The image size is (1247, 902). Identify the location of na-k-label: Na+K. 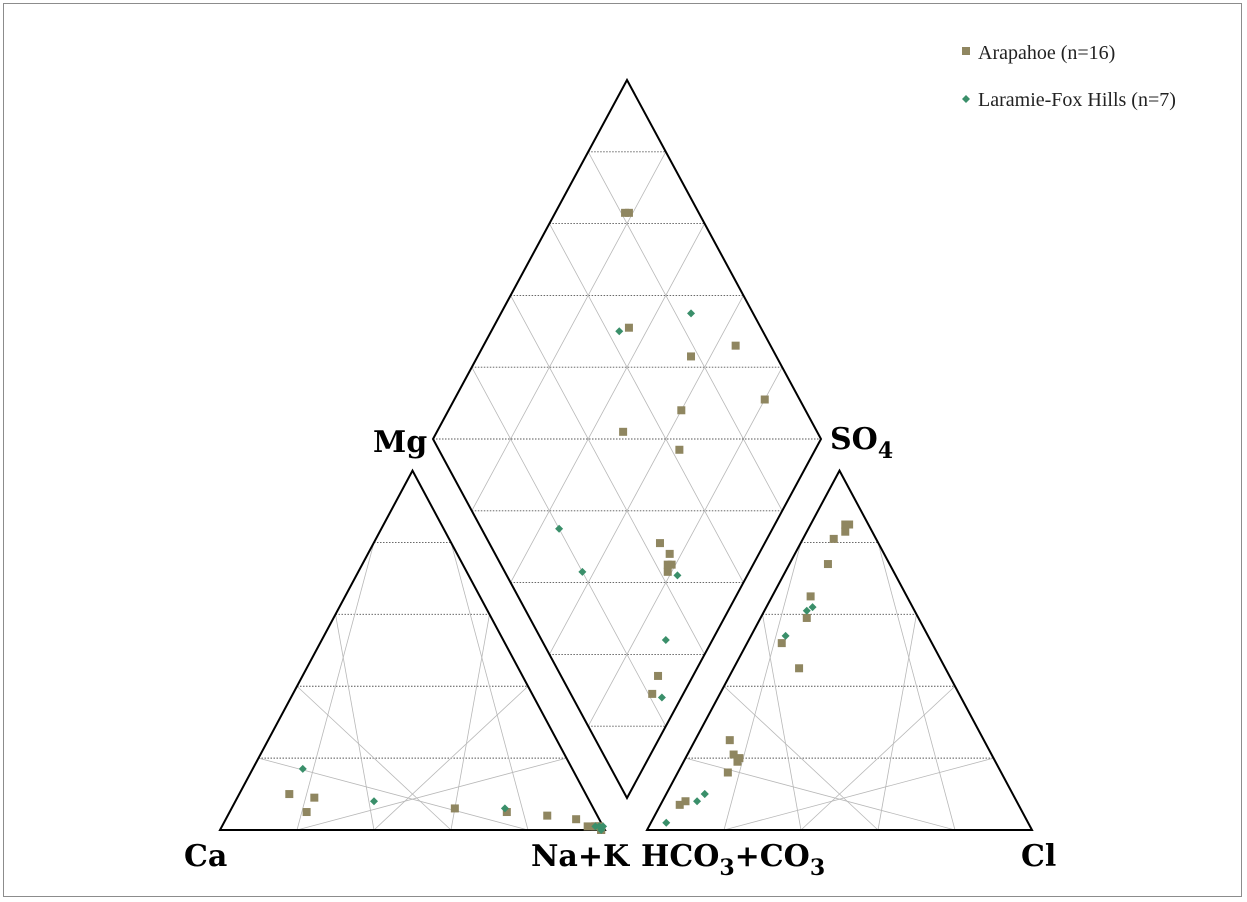
(580, 856).